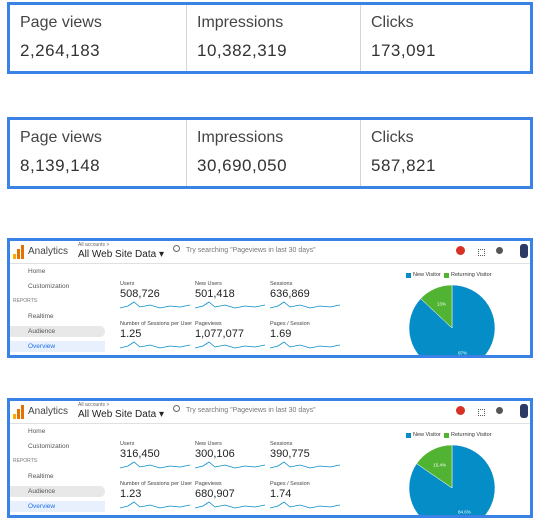  Describe the element at coordinates (439, 464) in the screenshot. I see `pie-label: 15.4%` at that location.